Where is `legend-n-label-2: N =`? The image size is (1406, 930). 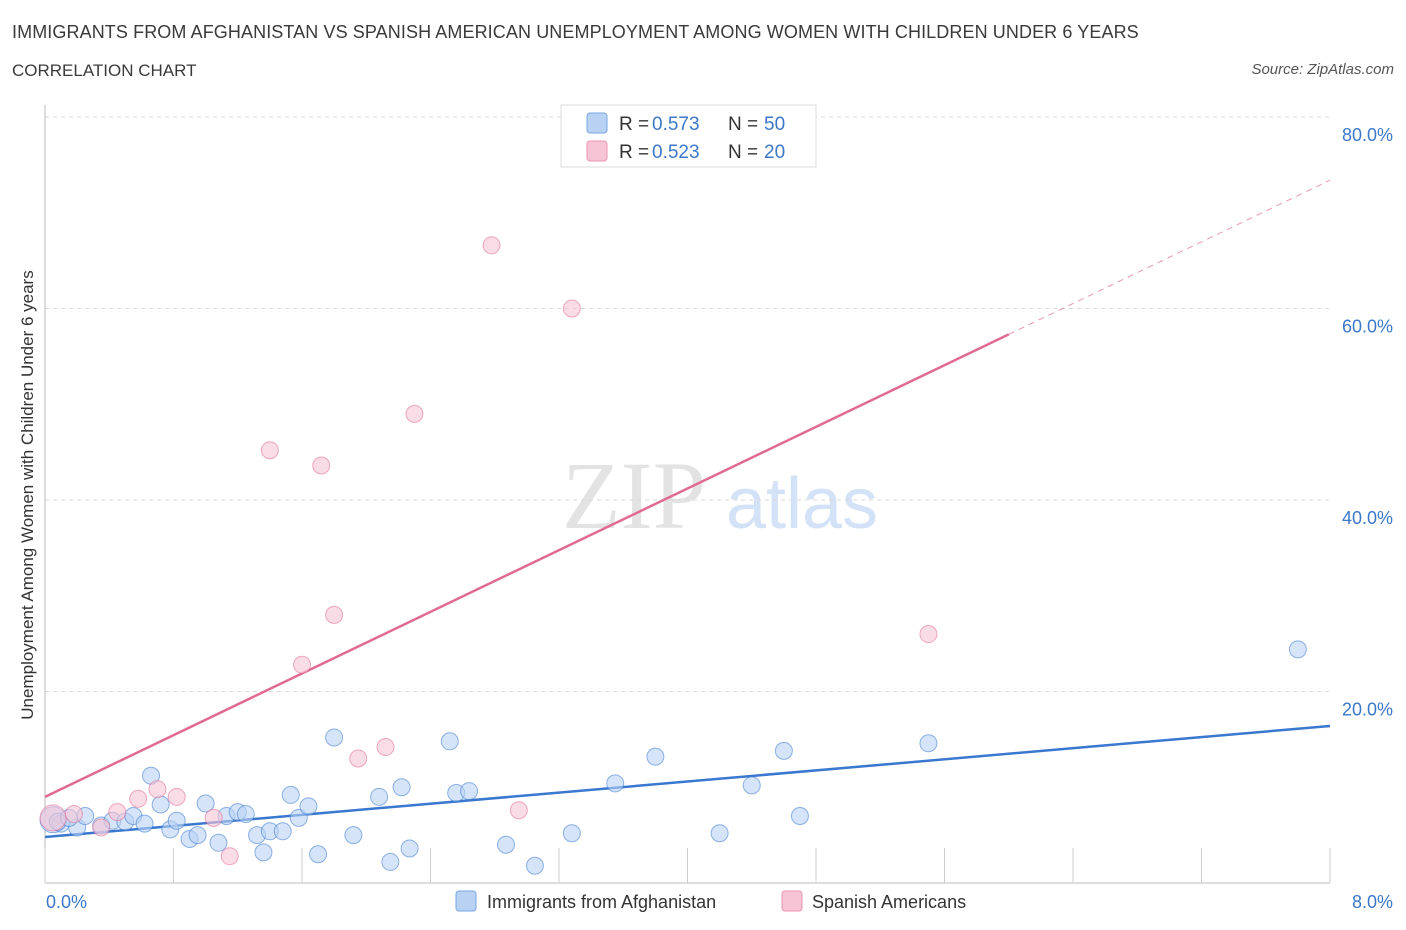 legend-n-label-2: N = is located at coordinates (743, 152).